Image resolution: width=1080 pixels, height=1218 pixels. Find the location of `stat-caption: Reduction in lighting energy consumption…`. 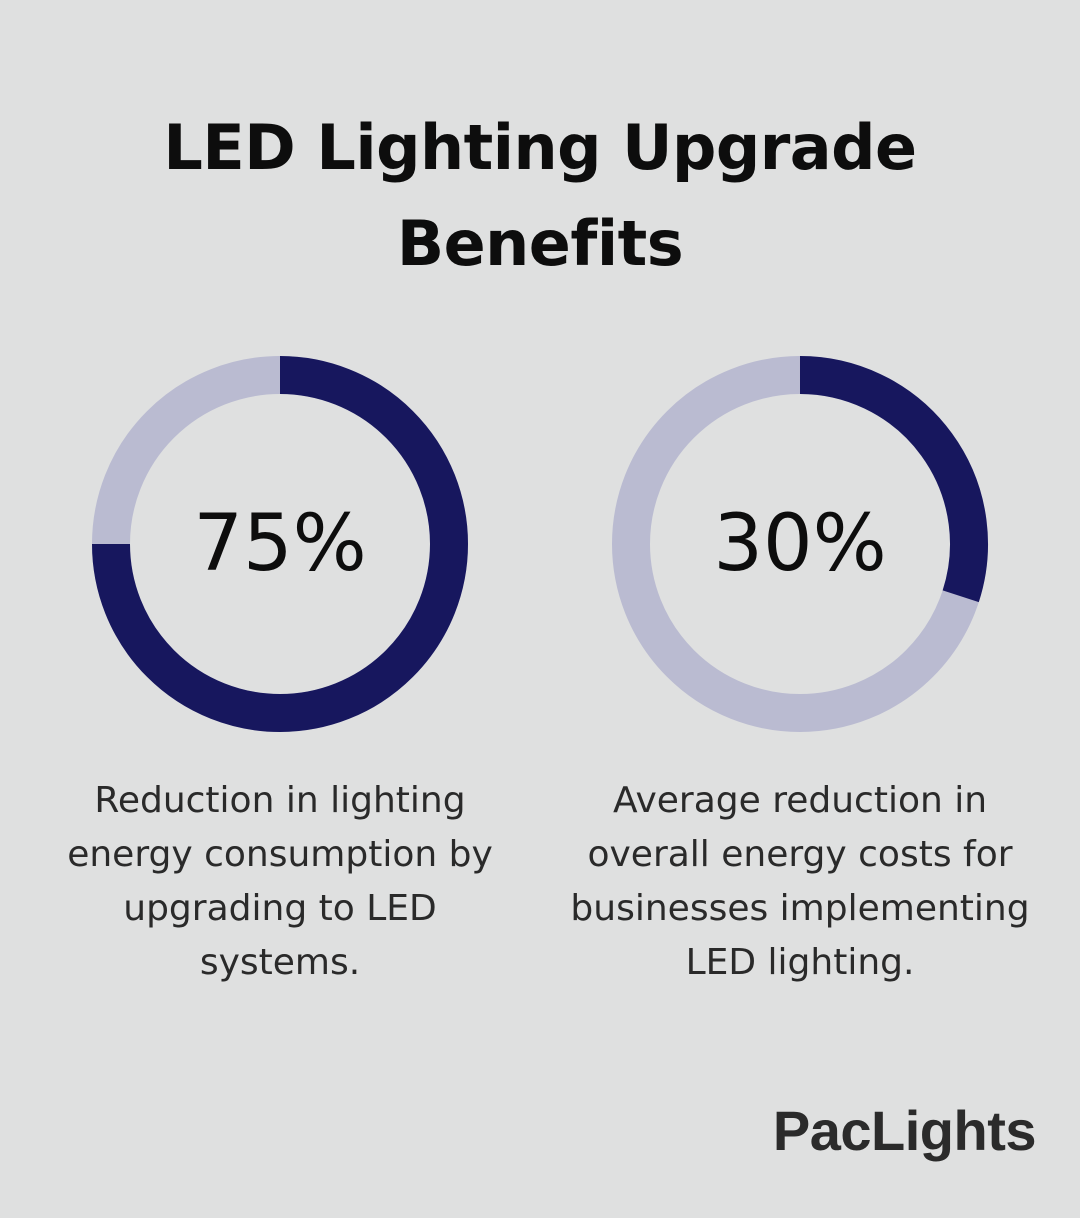

stat-caption: Reduction in lighting energy consumption… is located at coordinates (280, 881).